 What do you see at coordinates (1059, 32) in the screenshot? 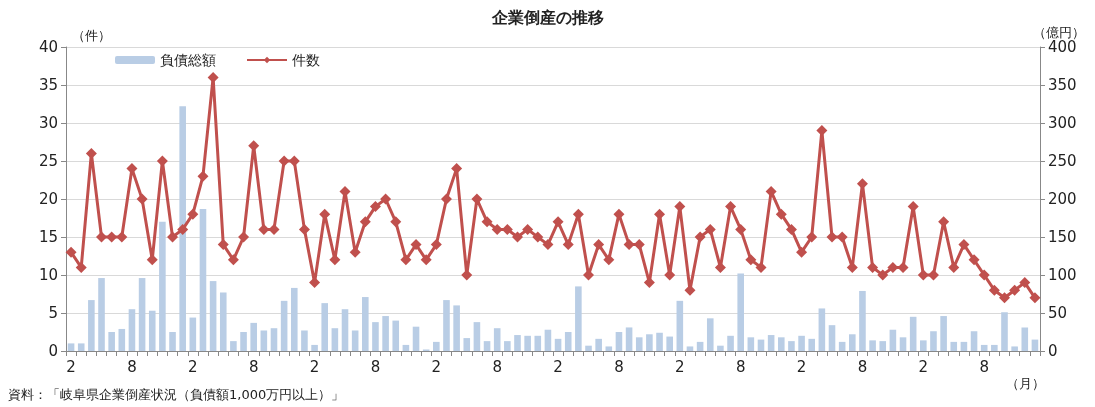
I see `y2-axis-title: （億円）` at bounding box center [1059, 32].